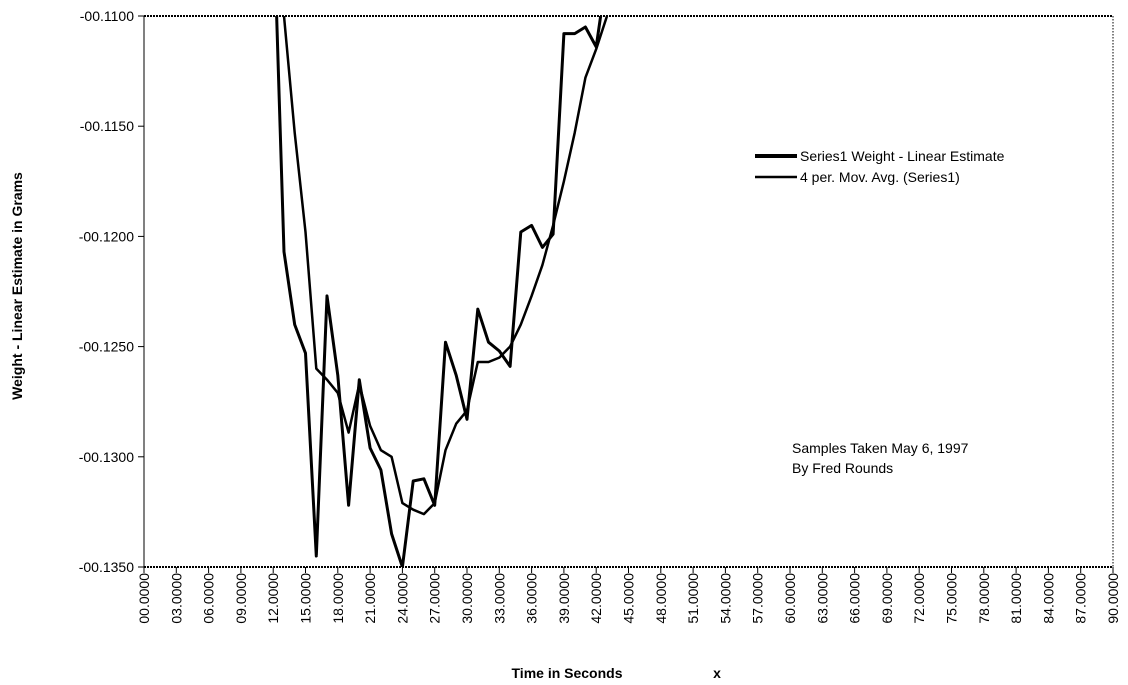 Image resolution: width=1128 pixels, height=685 pixels. Describe the element at coordinates (106, 457) in the screenshot. I see `y-tick-label: -00.1300` at that location.